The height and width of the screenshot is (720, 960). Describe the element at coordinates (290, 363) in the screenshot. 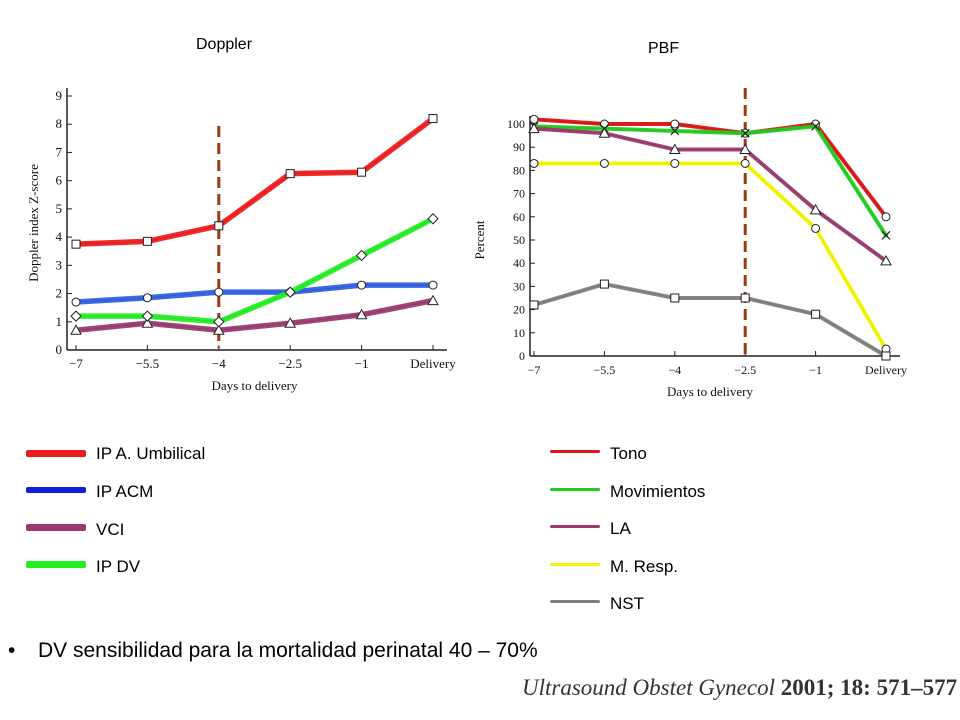

I see `doppler-x-tick-label: −2.5` at that location.